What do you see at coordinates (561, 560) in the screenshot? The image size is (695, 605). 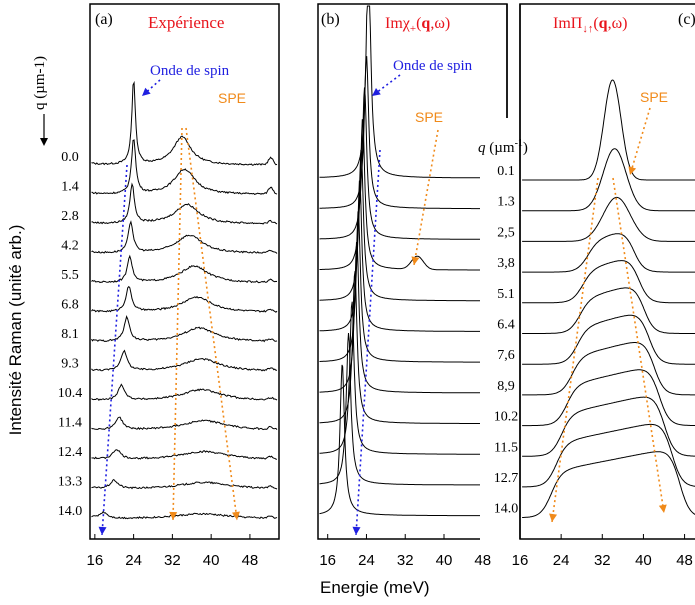 I see `x-tick-label-c: 24` at bounding box center [561, 560].